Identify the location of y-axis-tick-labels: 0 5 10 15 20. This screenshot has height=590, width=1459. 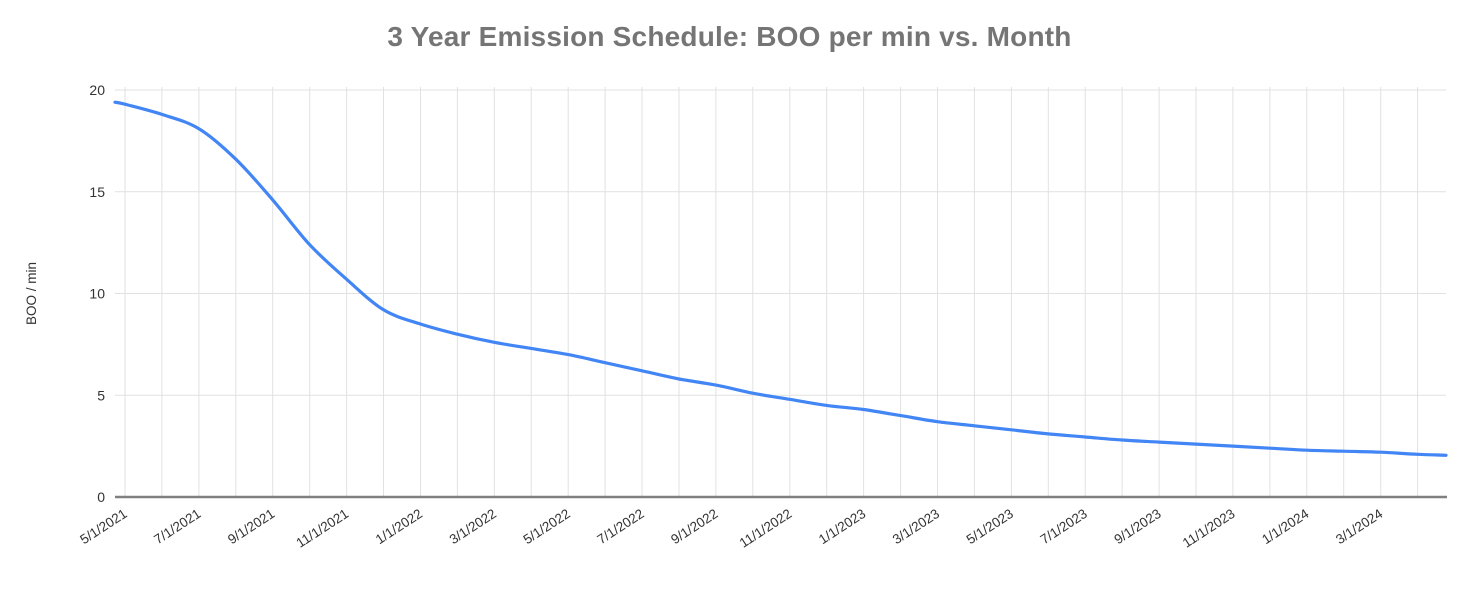
(97, 293).